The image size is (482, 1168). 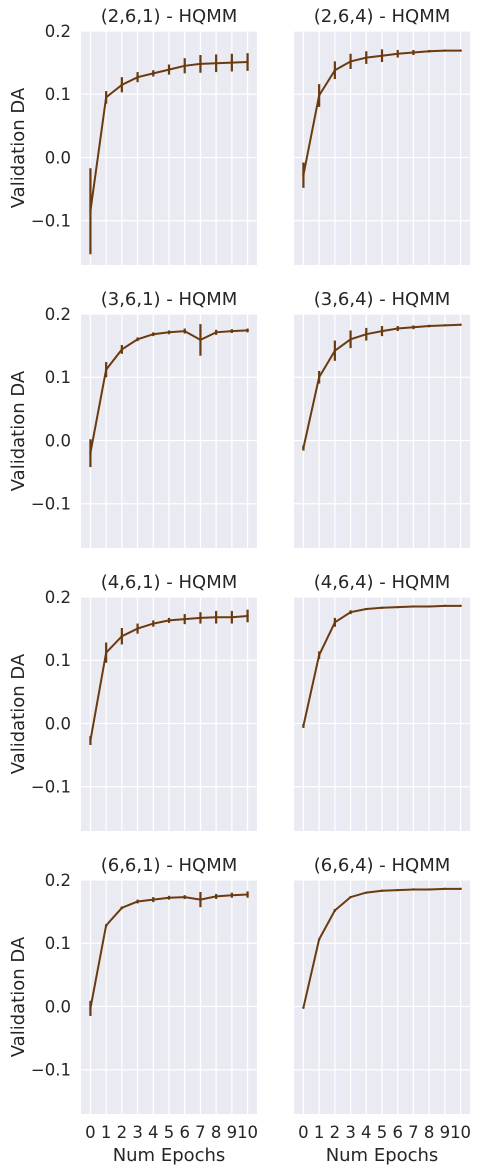 What do you see at coordinates (132, 701) in the screenshot?
I see `subplot-5: (4,6,1) - HQMM −0.1 0.0 0.1 0.2 Validation DA` at bounding box center [132, 701].